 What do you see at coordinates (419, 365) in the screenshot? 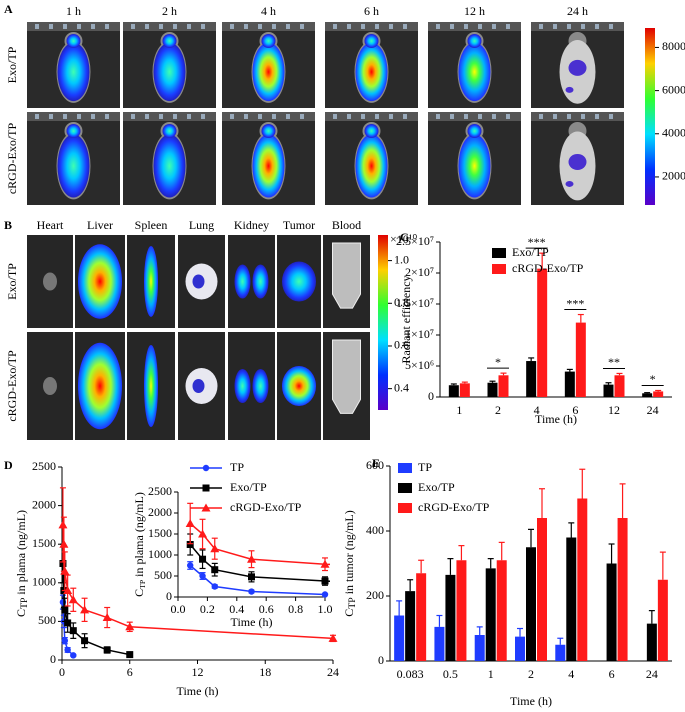
I see `y-tick-label: 5×10⁶` at bounding box center [419, 365].